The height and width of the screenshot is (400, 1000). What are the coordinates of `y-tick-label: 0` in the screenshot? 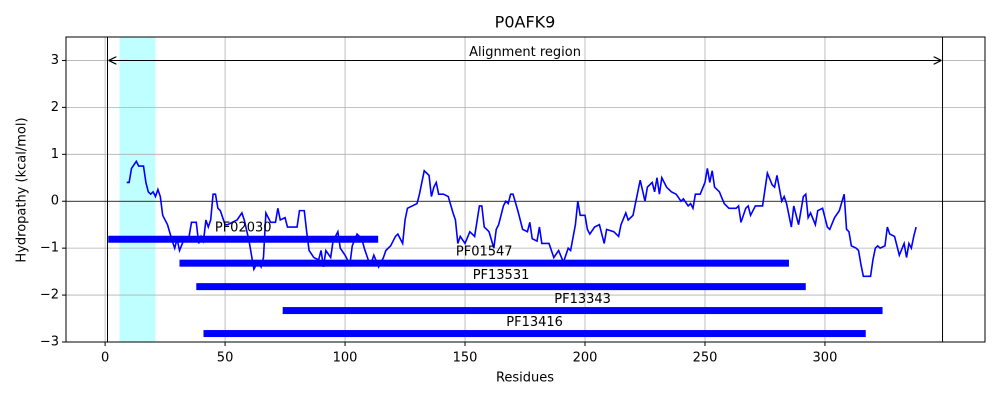 It's located at (55, 201).